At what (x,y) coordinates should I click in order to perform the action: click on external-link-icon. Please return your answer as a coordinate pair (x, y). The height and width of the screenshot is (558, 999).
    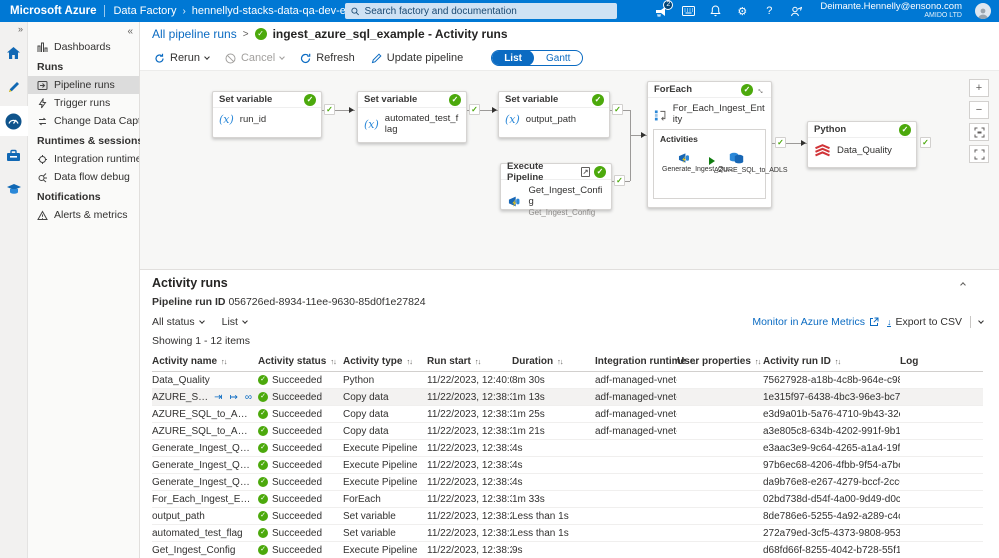
    Looking at the image, I should click on (874, 321).